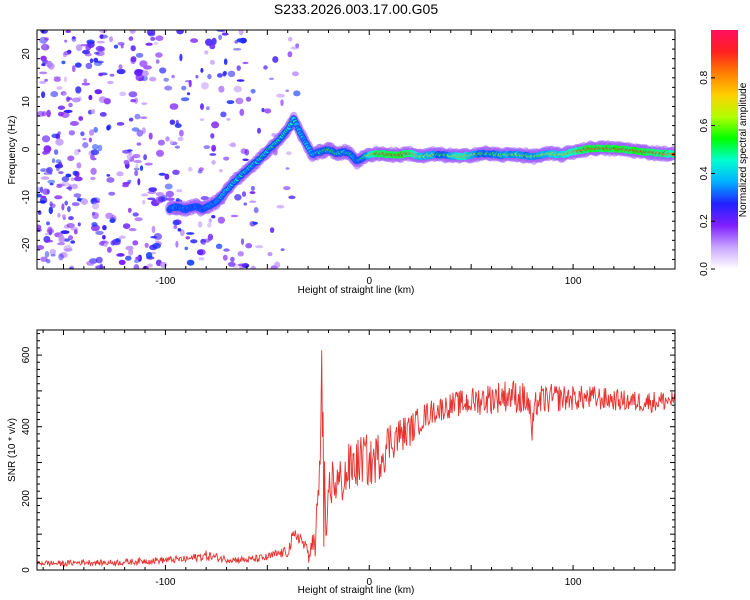 The height and width of the screenshot is (600, 750). Describe the element at coordinates (26, 426) in the screenshot. I see `y-tick-label: 400` at that location.